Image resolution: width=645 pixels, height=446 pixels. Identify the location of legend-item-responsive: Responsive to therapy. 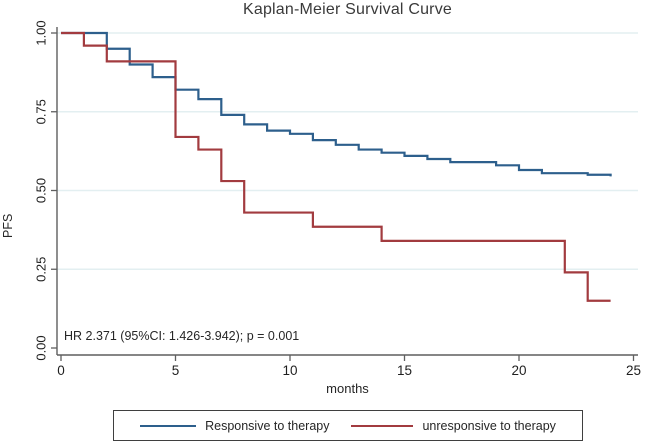
(234, 426).